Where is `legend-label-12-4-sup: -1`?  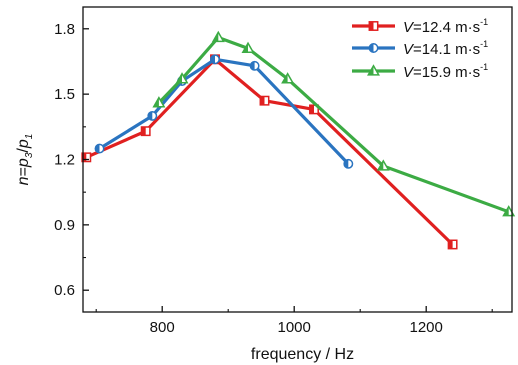
legend-label-12-4-sup: -1 is located at coordinates (484, 22).